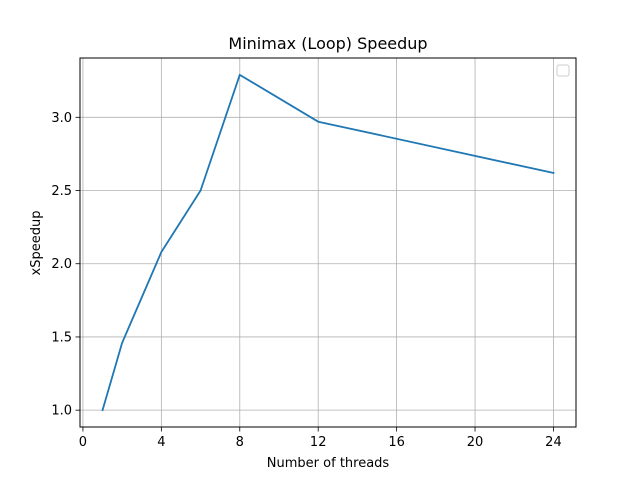  What do you see at coordinates (61, 337) in the screenshot?
I see `y-tick-label: 1.5` at bounding box center [61, 337].